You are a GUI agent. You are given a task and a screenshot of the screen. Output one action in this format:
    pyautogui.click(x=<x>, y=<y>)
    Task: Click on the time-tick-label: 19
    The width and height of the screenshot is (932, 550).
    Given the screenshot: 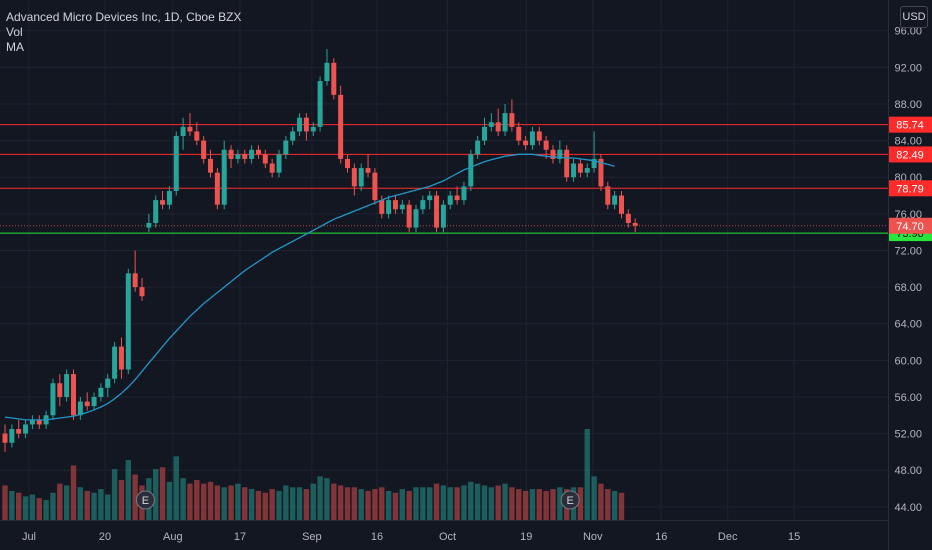 What is the action you would take?
    pyautogui.click(x=526, y=537)
    